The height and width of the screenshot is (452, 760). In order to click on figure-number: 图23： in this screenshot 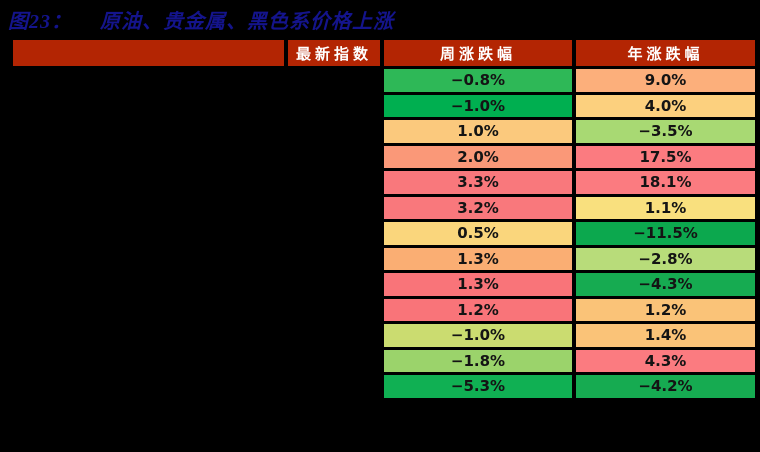, I will do `click(40, 22)`.